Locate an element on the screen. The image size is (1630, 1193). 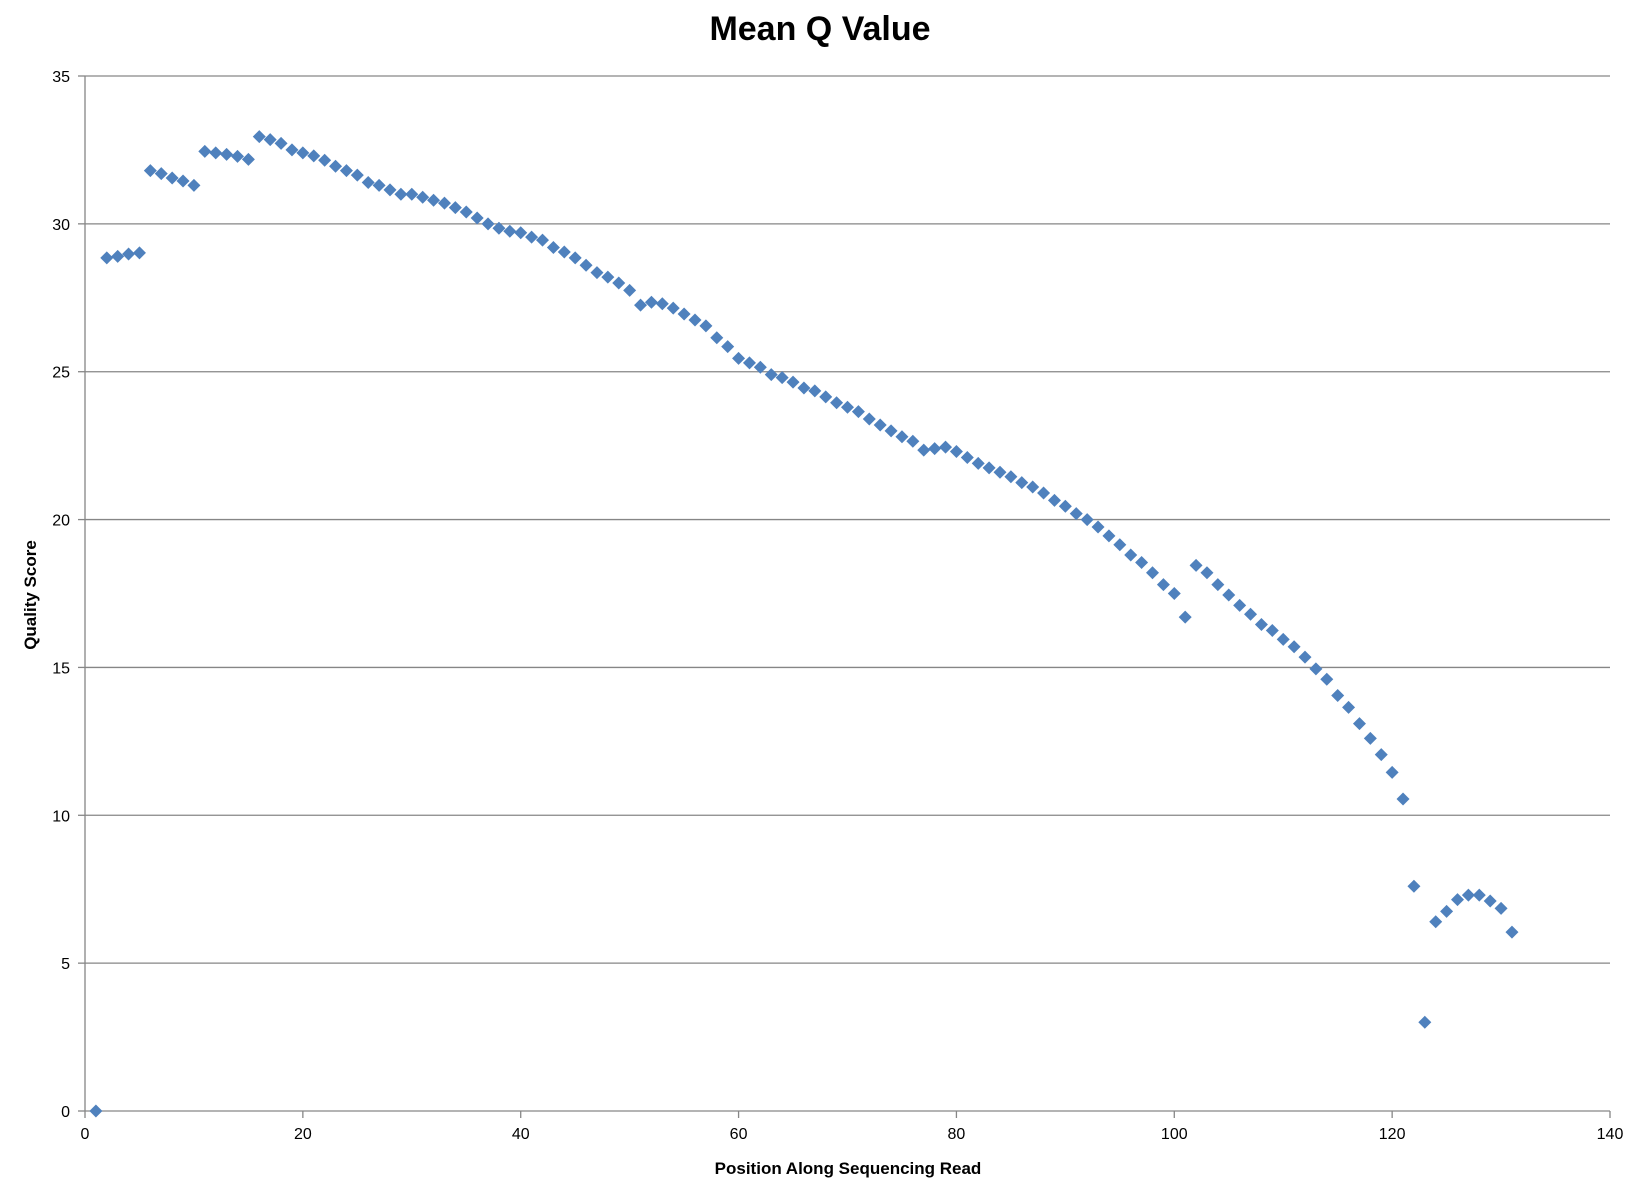
chart-title: Mean Q Value is located at coordinates (819, 29).